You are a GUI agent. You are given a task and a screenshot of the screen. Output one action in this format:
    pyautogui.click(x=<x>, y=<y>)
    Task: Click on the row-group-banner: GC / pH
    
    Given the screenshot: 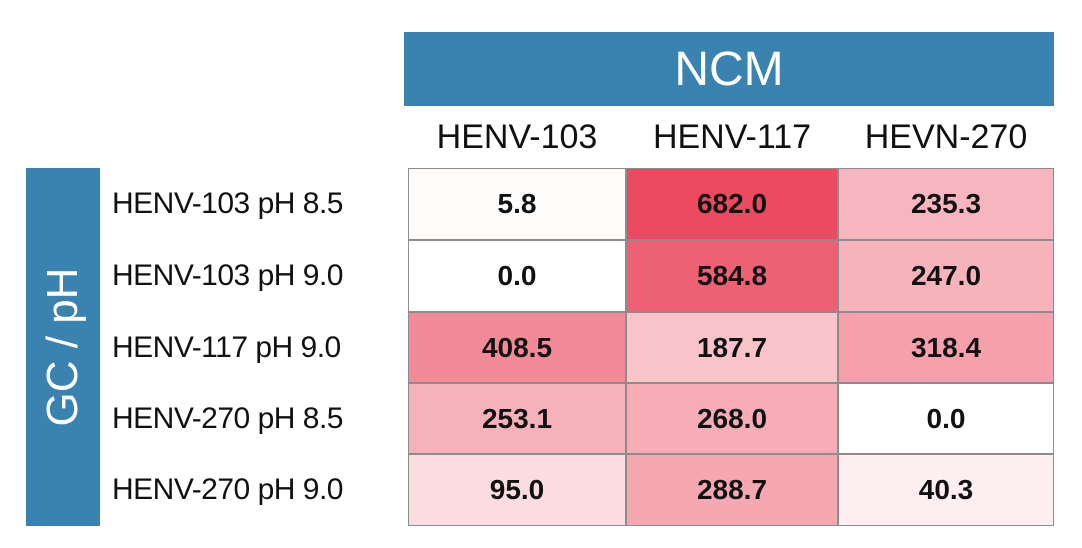 What is the action you would take?
    pyautogui.click(x=63, y=347)
    